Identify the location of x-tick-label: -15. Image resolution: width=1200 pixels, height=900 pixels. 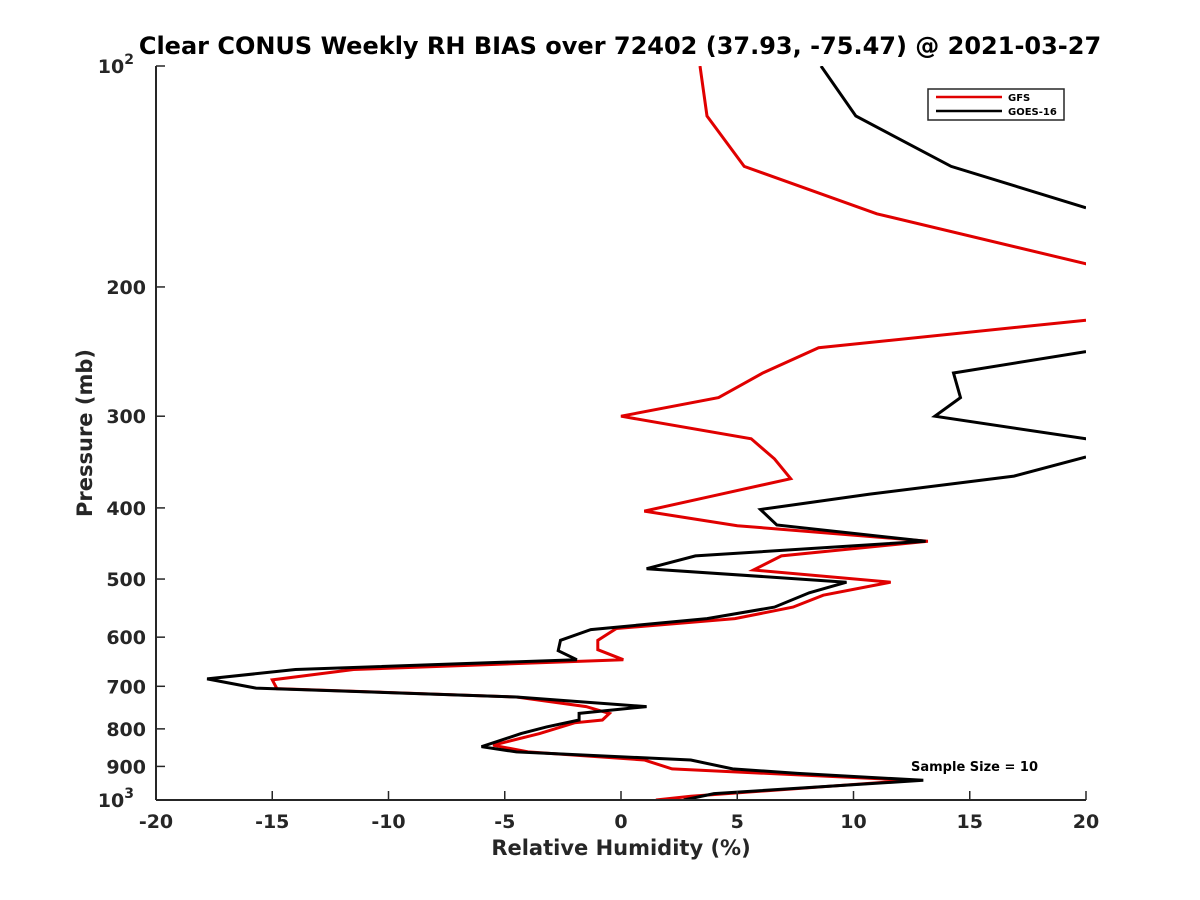
(272, 822).